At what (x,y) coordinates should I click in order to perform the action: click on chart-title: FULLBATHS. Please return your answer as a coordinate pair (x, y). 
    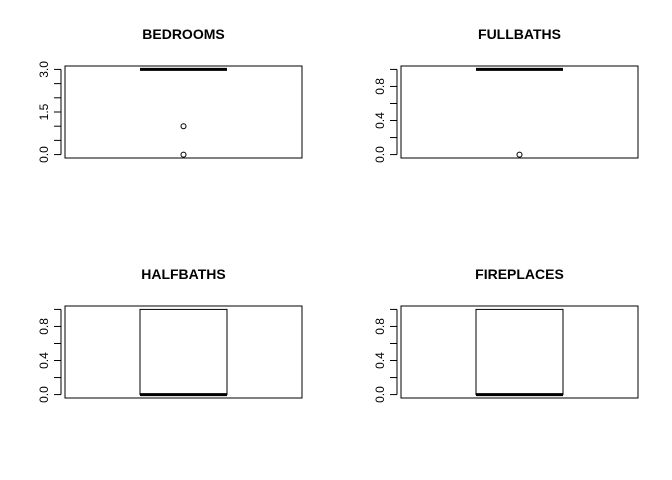
    Looking at the image, I should click on (519, 34).